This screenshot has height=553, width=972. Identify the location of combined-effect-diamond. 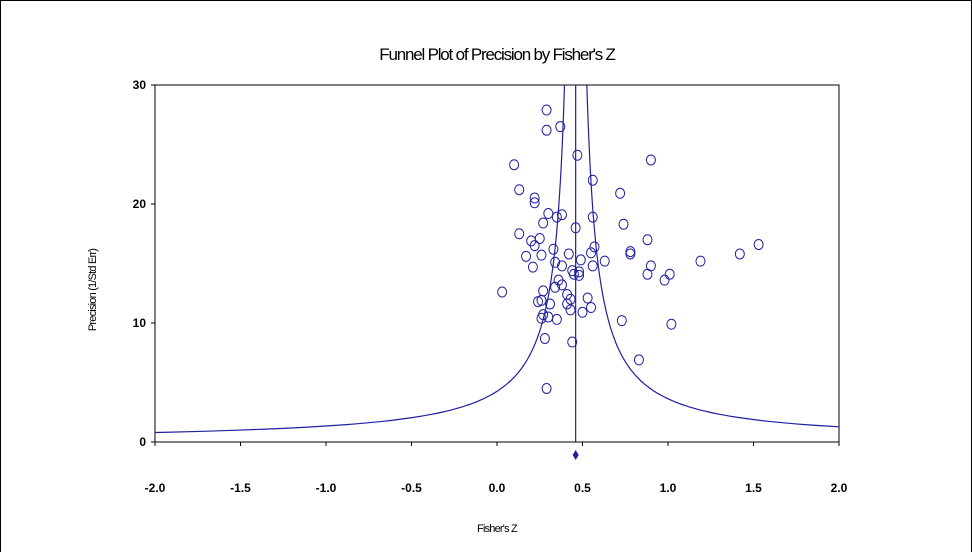
(575, 455).